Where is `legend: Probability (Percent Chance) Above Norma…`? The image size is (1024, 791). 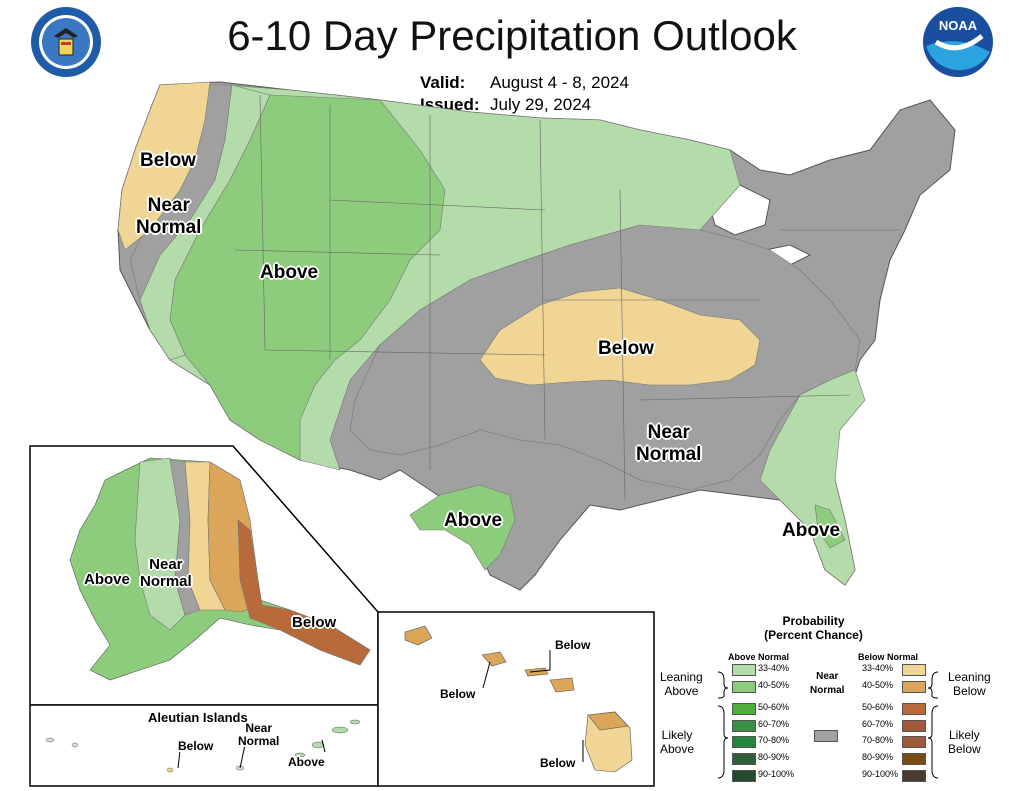
legend: Probability (Percent Chance) Above Norma… is located at coordinates (828, 701).